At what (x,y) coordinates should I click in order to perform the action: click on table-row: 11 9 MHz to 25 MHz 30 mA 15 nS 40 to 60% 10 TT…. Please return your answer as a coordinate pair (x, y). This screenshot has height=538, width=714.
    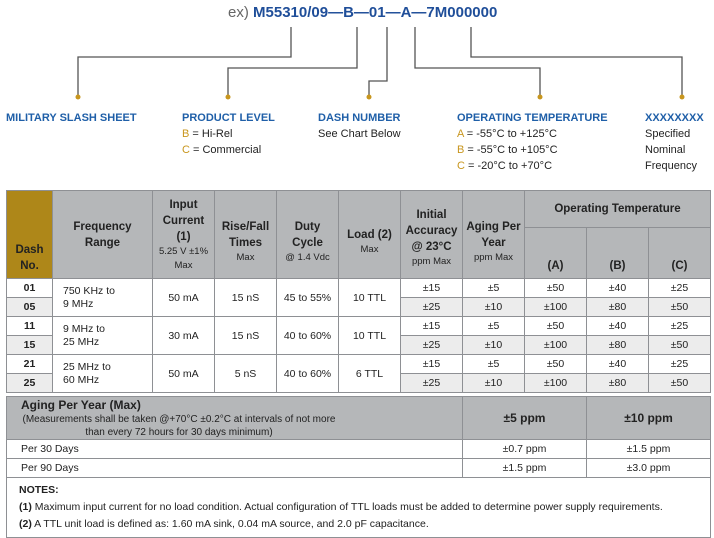
    Looking at the image, I should click on (358, 335).